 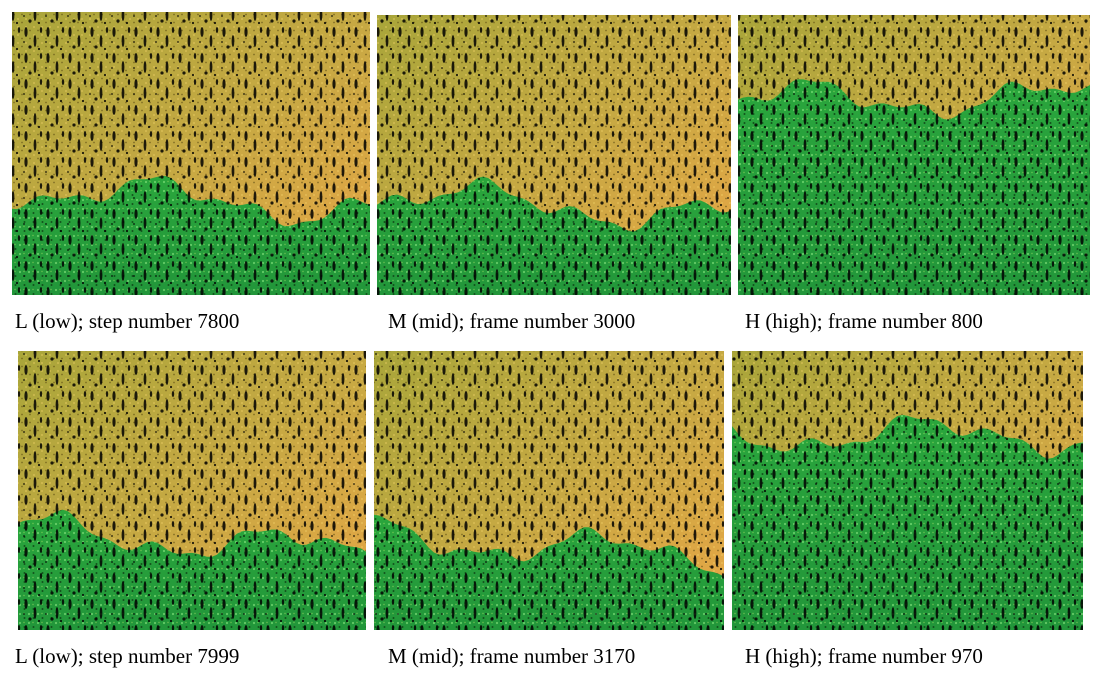 I want to click on panel-caption: H (high); frame number 970, so click(x=864, y=656).